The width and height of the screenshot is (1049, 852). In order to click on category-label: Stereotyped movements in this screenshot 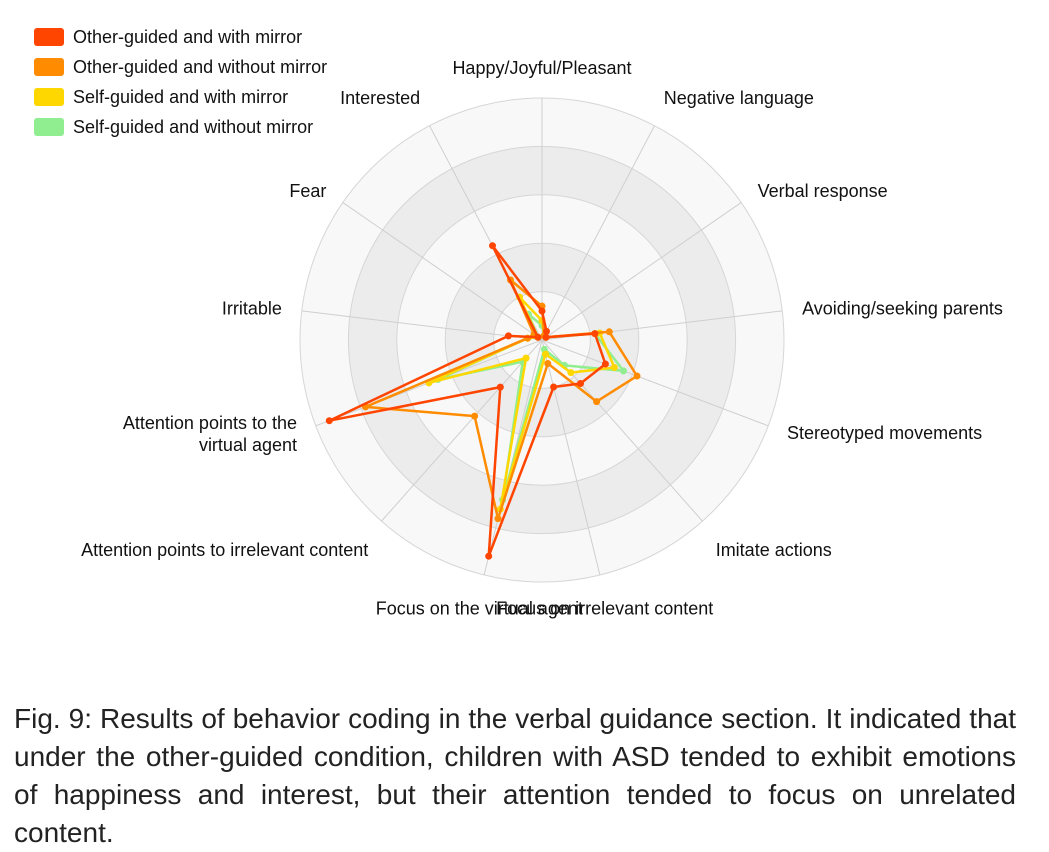, I will do `click(884, 433)`.